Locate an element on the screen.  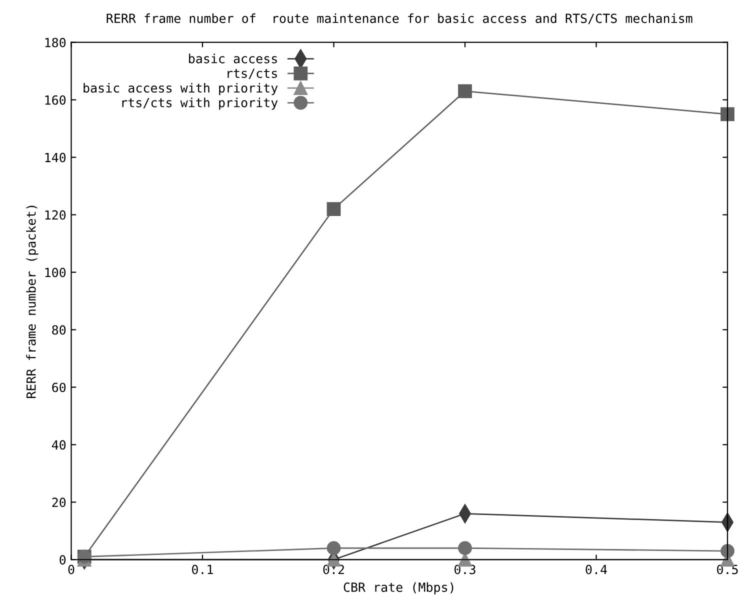
x-tick-label: 0.1 is located at coordinates (202, 569).